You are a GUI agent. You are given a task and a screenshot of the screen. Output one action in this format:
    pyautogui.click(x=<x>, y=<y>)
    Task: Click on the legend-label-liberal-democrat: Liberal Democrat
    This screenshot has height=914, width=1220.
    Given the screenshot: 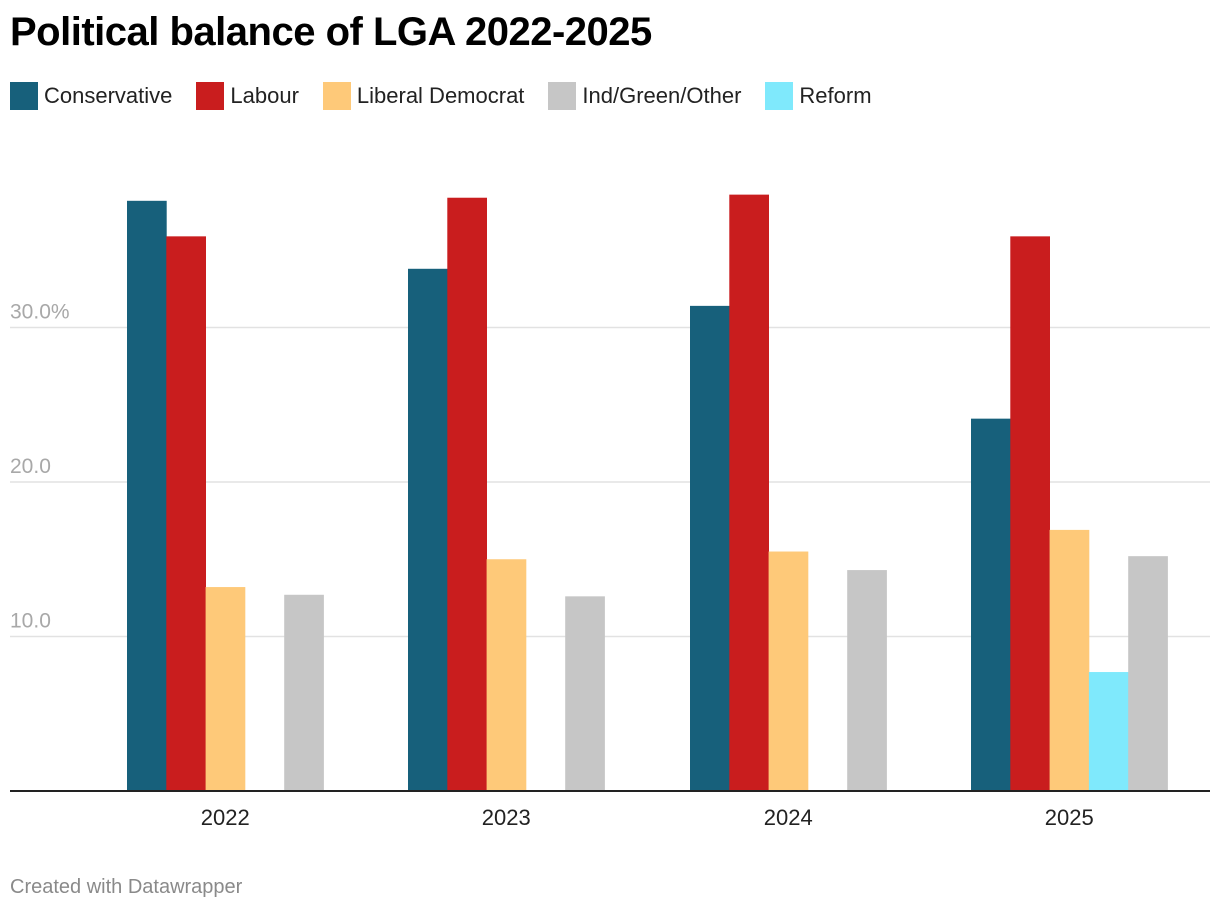 What is the action you would take?
    pyautogui.click(x=440, y=95)
    